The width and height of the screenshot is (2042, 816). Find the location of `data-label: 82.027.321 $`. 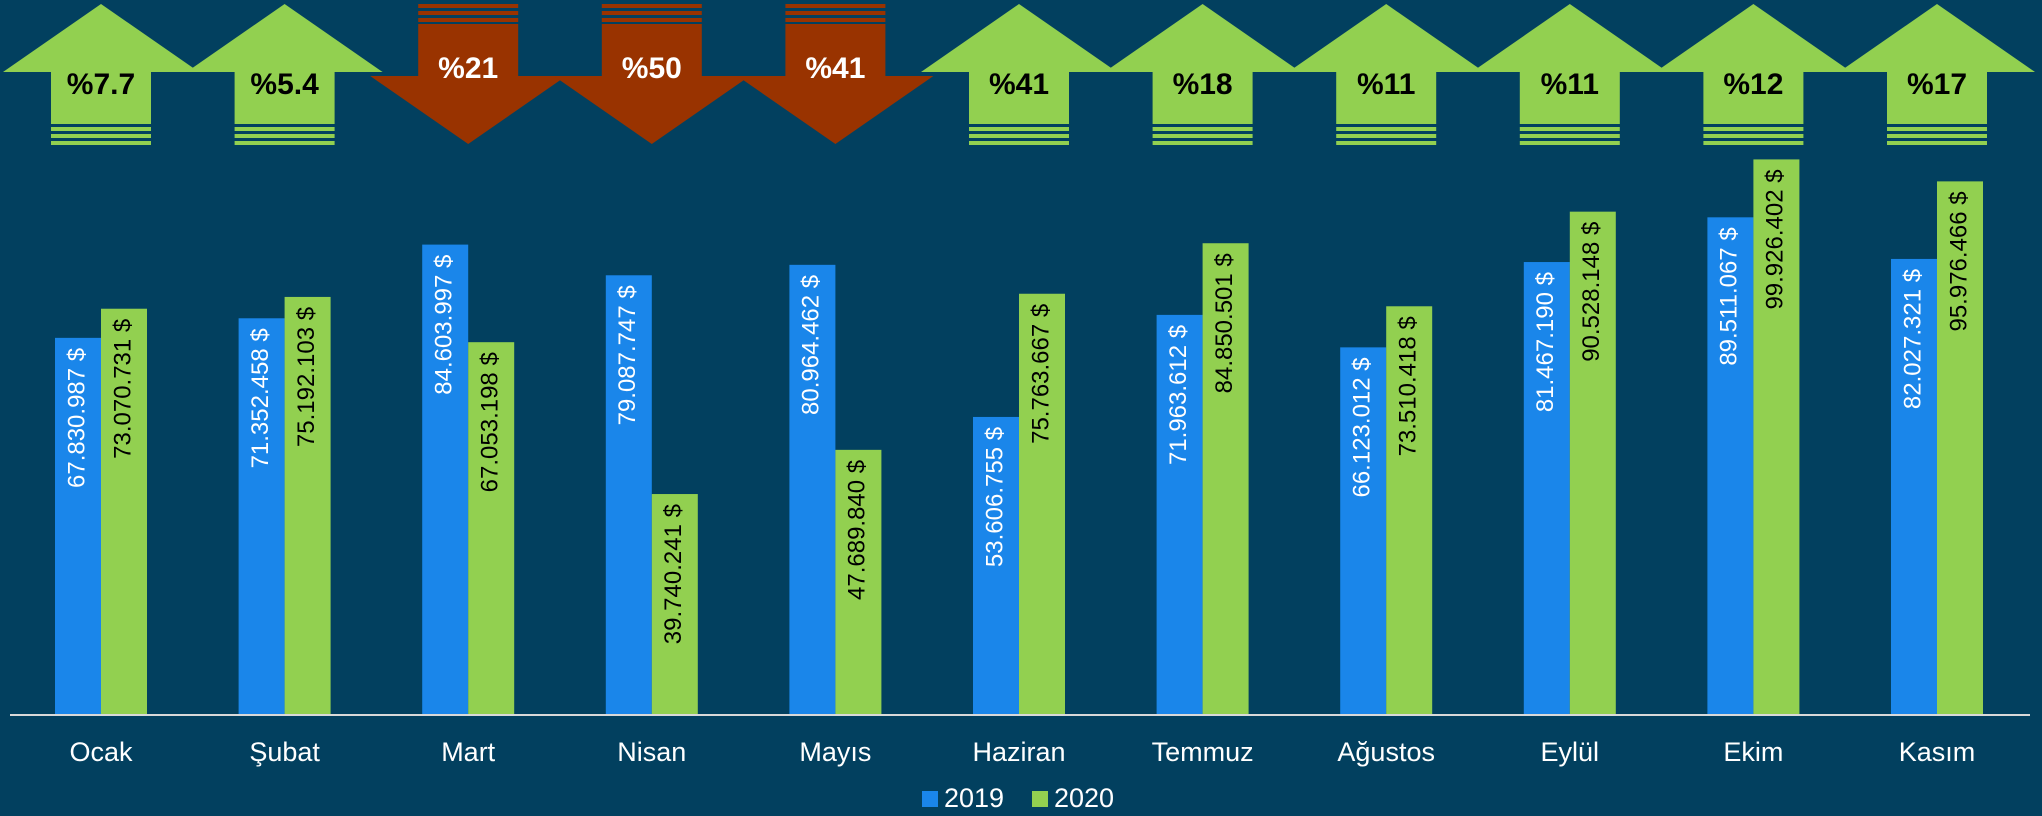

data-label: 82.027.321 $ is located at coordinates (1912, 339).